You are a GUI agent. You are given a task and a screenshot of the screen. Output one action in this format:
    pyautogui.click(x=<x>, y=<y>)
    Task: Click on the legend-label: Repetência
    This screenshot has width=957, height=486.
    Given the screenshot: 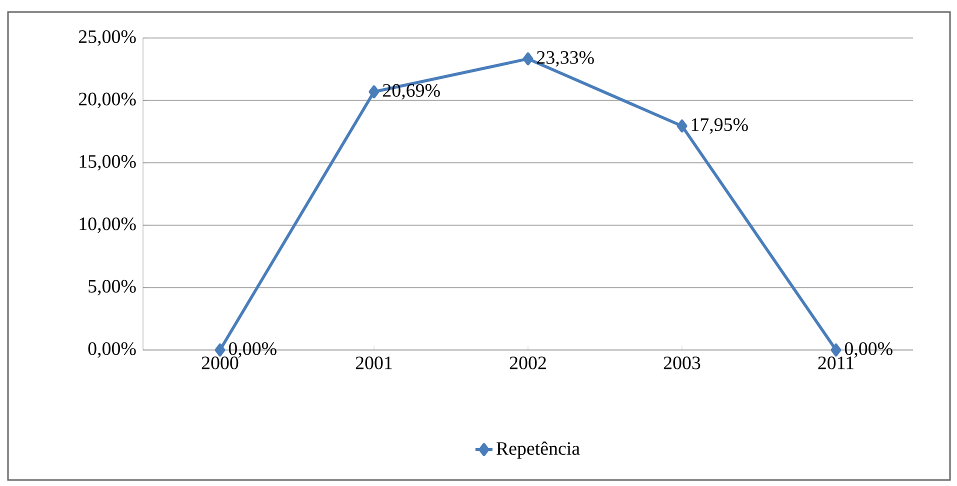 What is the action you would take?
    pyautogui.click(x=538, y=450)
    